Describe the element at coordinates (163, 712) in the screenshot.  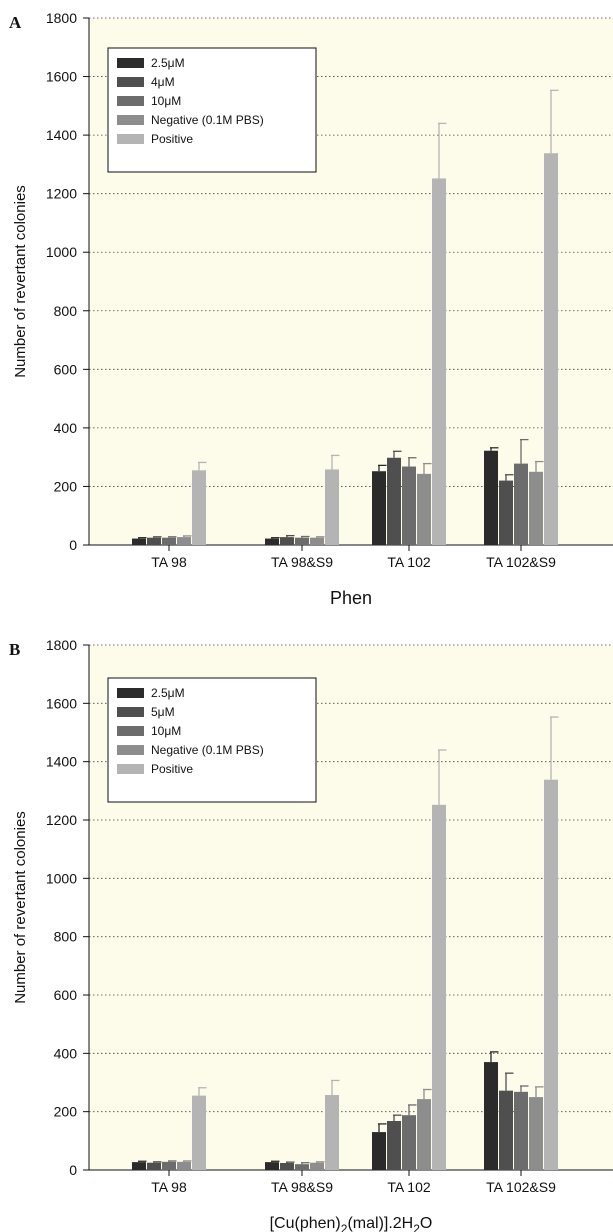
I see `legend-label: 5μM` at that location.